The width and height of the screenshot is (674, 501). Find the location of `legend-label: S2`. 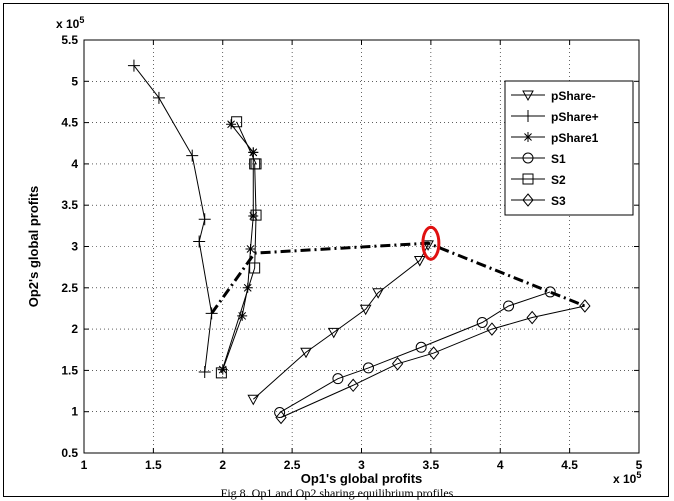

legend-label: S2 is located at coordinates (558, 180).